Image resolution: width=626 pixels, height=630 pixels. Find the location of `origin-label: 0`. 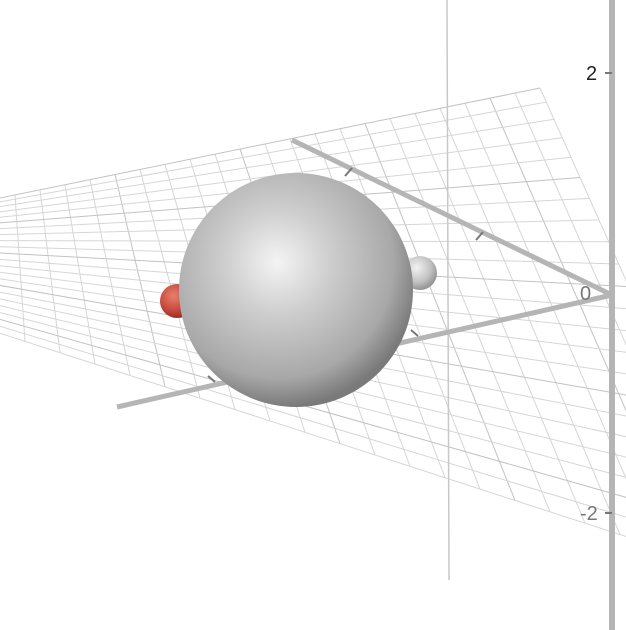

origin-label: 0 is located at coordinates (585, 294).